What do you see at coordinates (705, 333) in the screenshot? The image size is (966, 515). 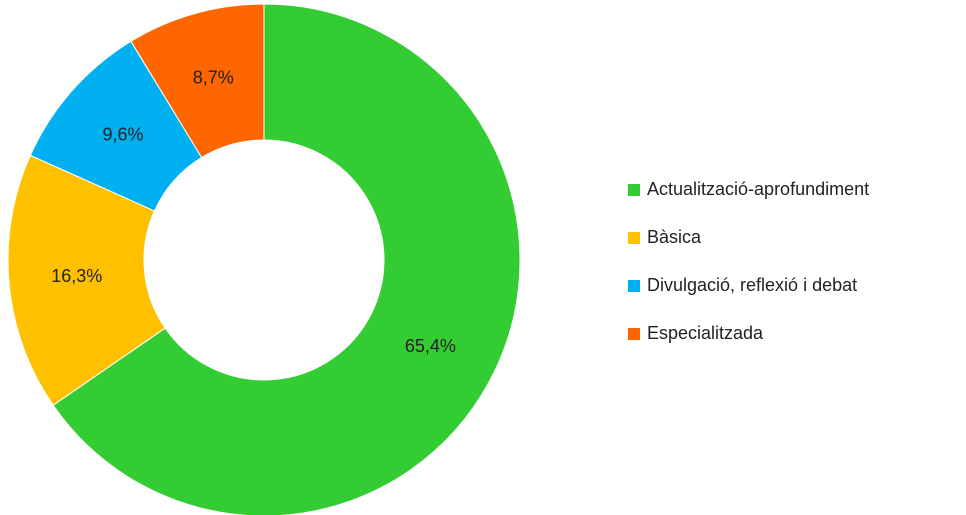 I see `legend-label: Especialitzada` at bounding box center [705, 333].